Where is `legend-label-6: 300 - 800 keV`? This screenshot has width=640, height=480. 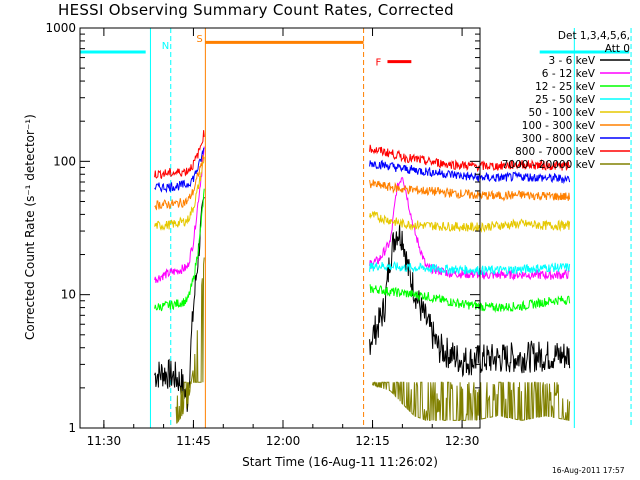 legend-label-6: 300 - 800 keV is located at coordinates (559, 139).